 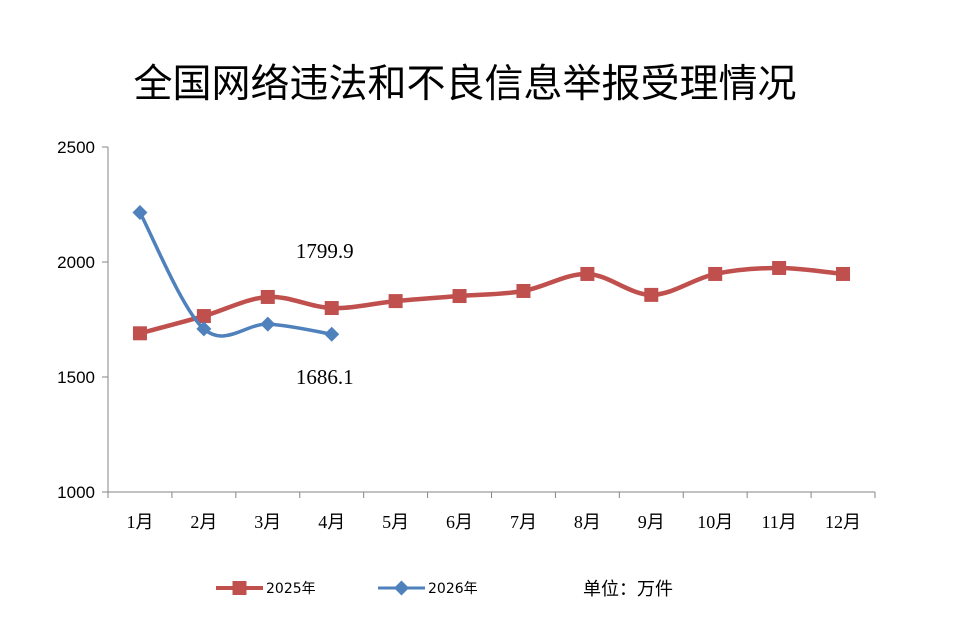 I want to click on x-tick-label: 10月, so click(x=715, y=522).